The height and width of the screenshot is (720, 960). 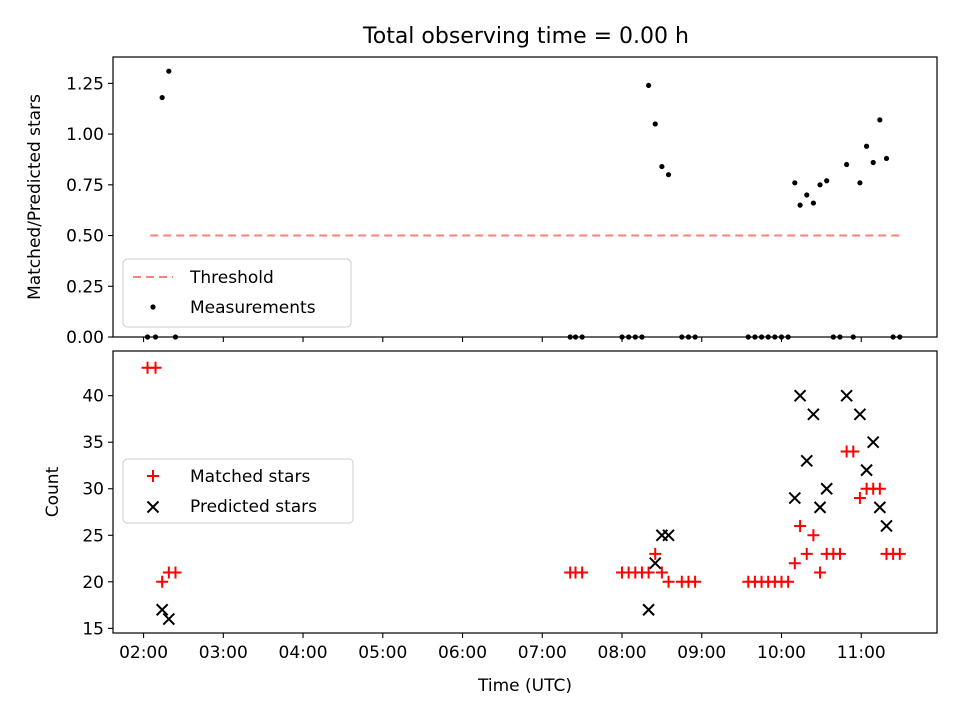 I want to click on legend-matched-label: Matched stars, so click(x=250, y=477).